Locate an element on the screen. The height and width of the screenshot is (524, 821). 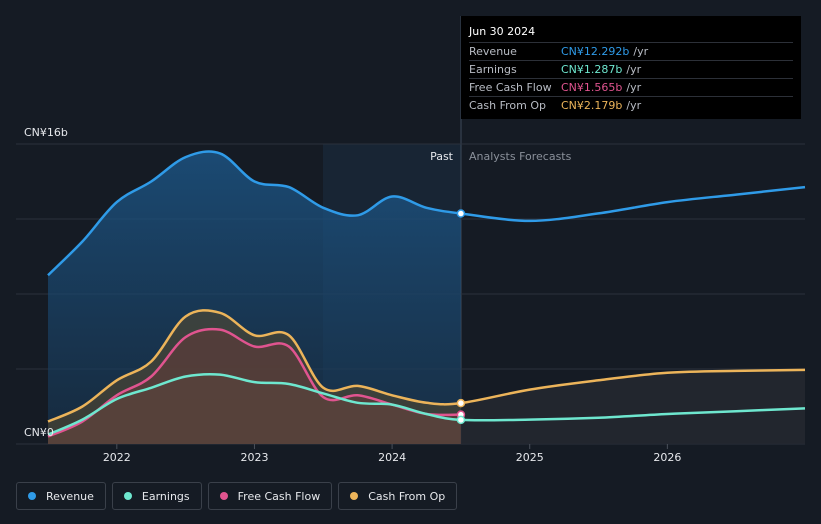
tooltip-row-earnings: Earnings CN¥1.287b /yr is located at coordinates (631, 70).